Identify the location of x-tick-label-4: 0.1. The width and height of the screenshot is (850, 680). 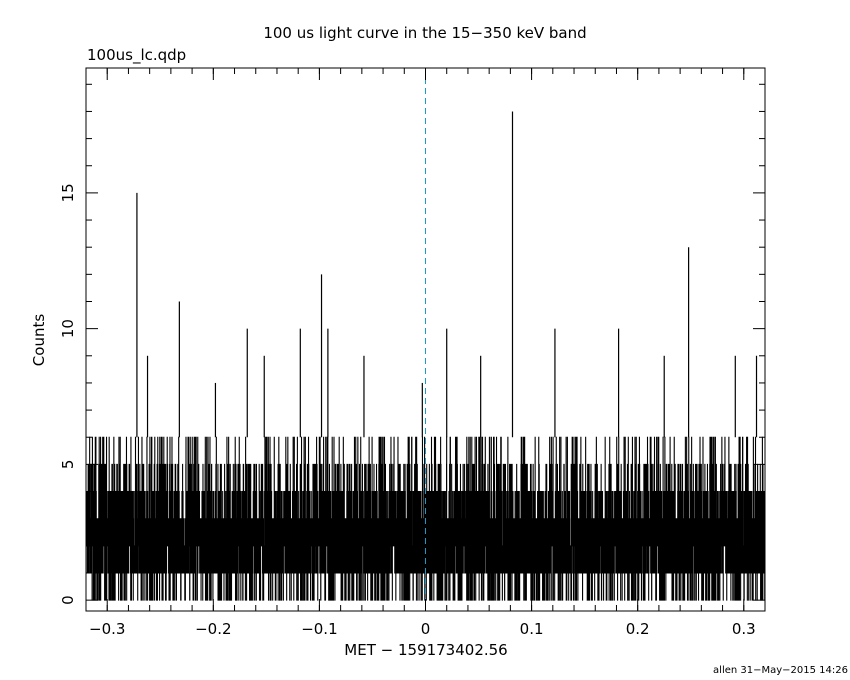
(532, 629).